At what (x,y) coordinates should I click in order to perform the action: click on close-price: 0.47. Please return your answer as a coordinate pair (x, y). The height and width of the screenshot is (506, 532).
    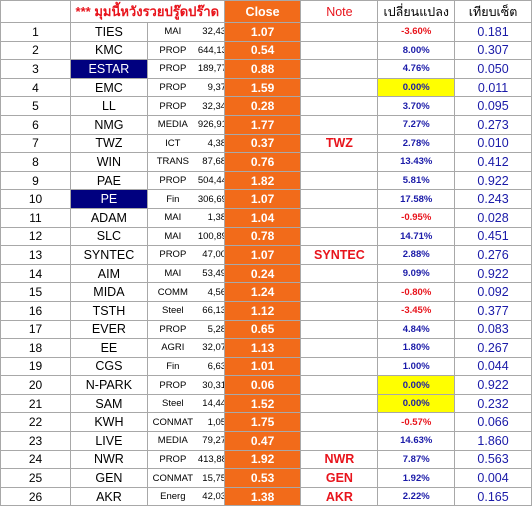
    Looking at the image, I should click on (262, 441).